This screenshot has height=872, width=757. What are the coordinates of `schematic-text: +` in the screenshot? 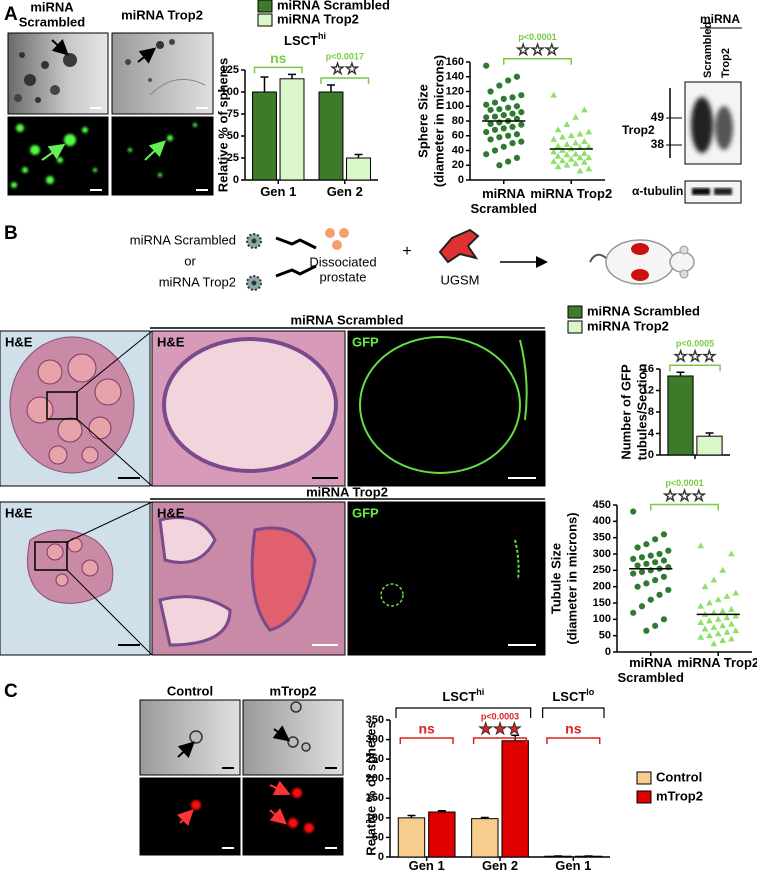 It's located at (406, 251).